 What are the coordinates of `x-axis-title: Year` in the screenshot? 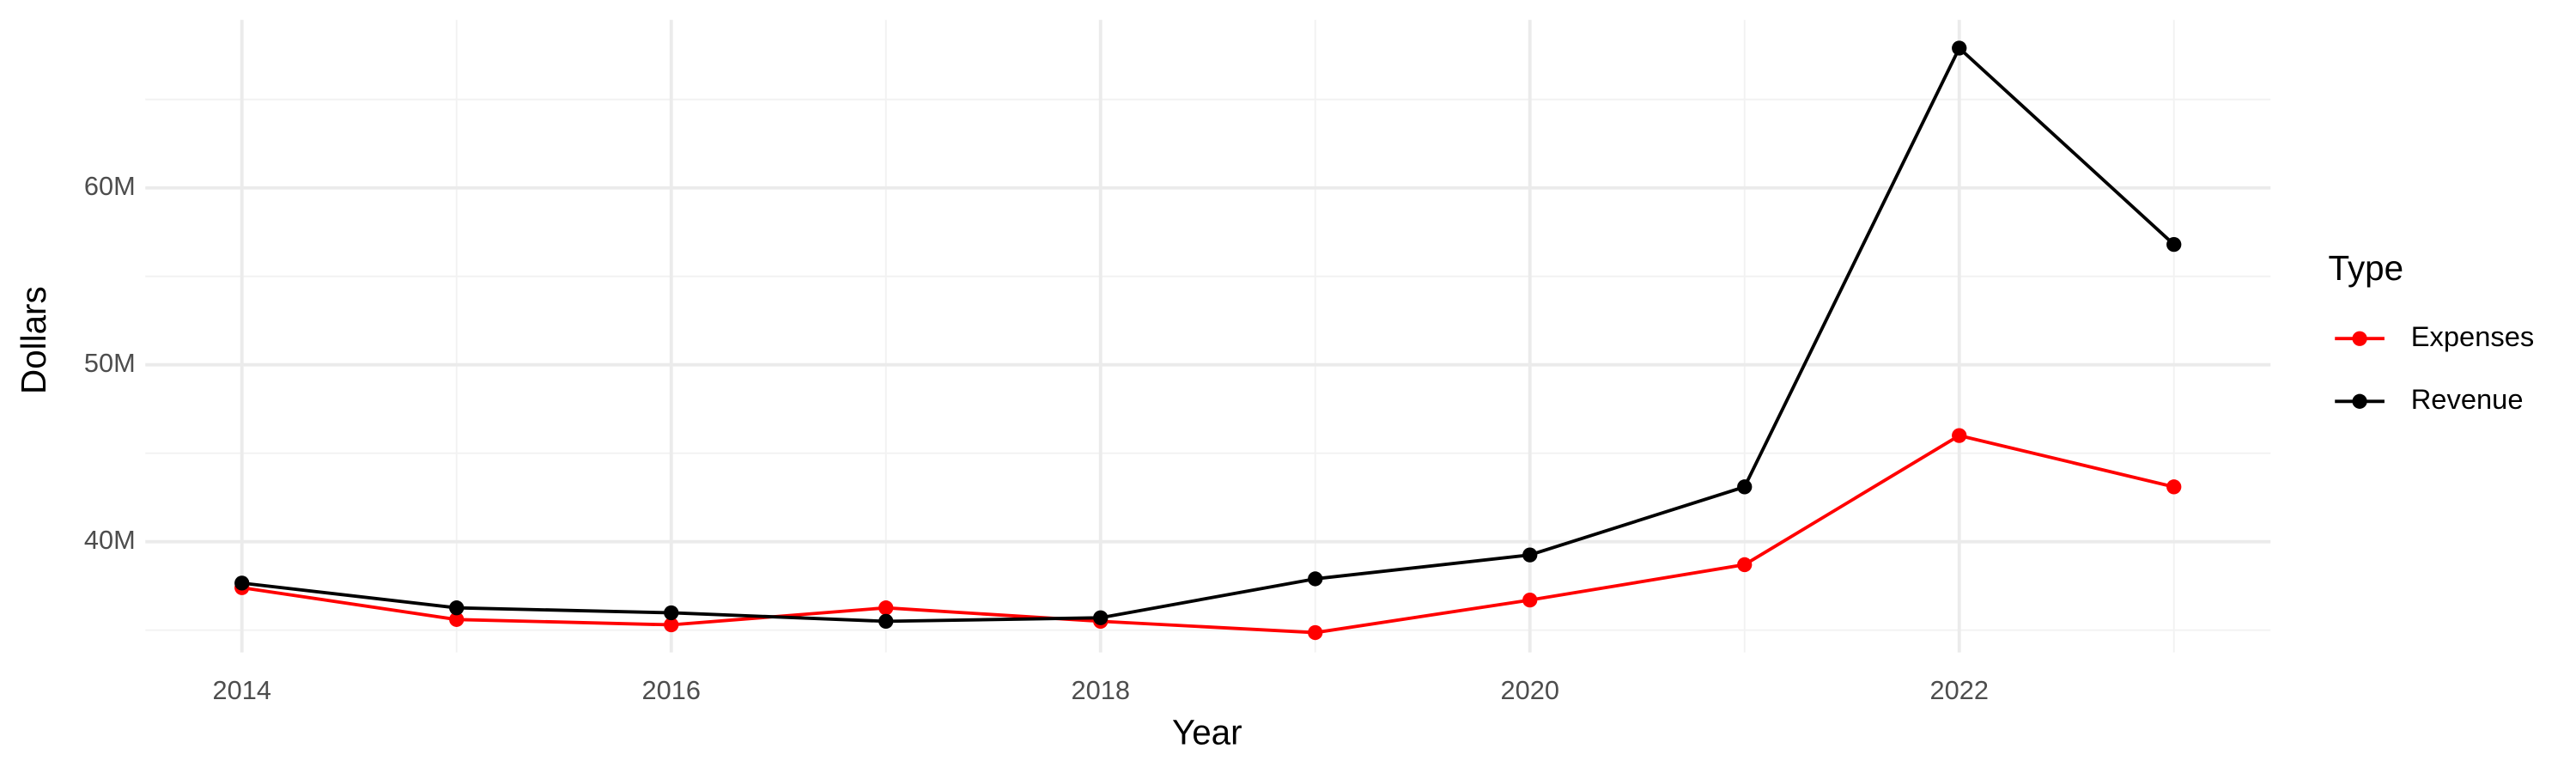 It's located at (1207, 732).